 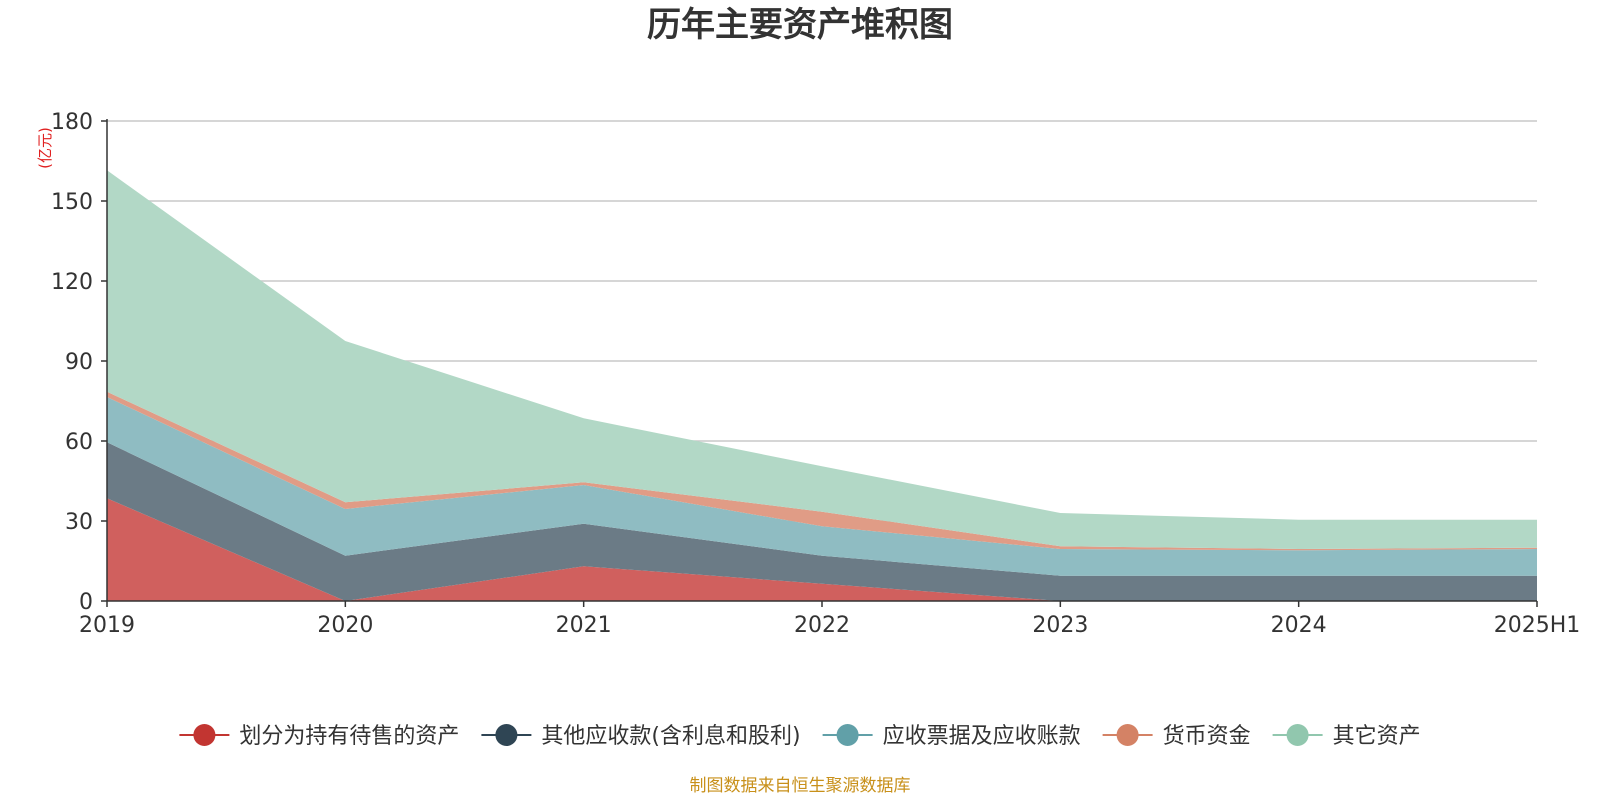 What do you see at coordinates (45, 148) in the screenshot?
I see `y-axis-unit: (亿元)` at bounding box center [45, 148].